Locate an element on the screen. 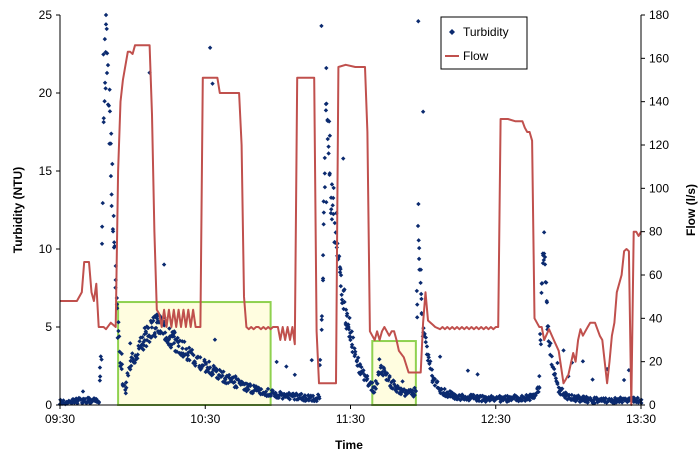  y-tick-label: 0 is located at coordinates (48, 405).